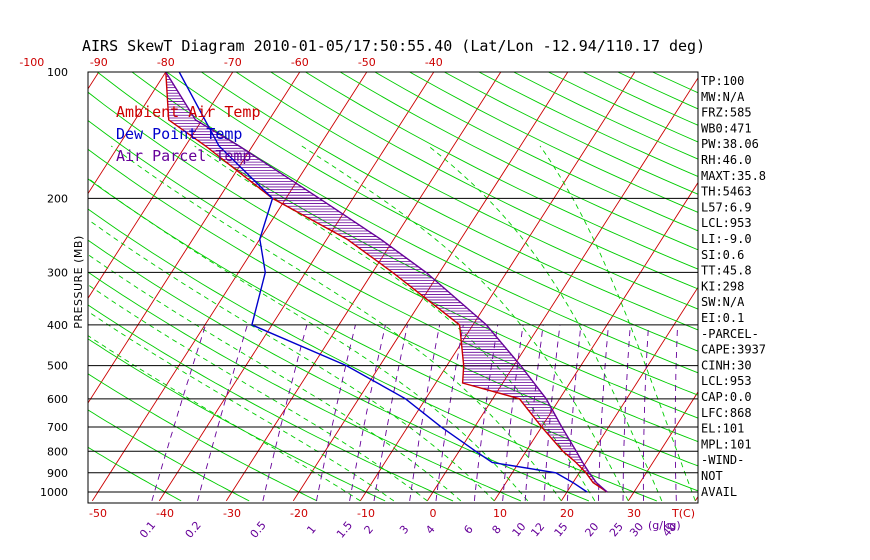 The image size is (870, 560). Describe the element at coordinates (369, 530) in the screenshot. I see `mixing-ratio-tick-label: 2` at that location.